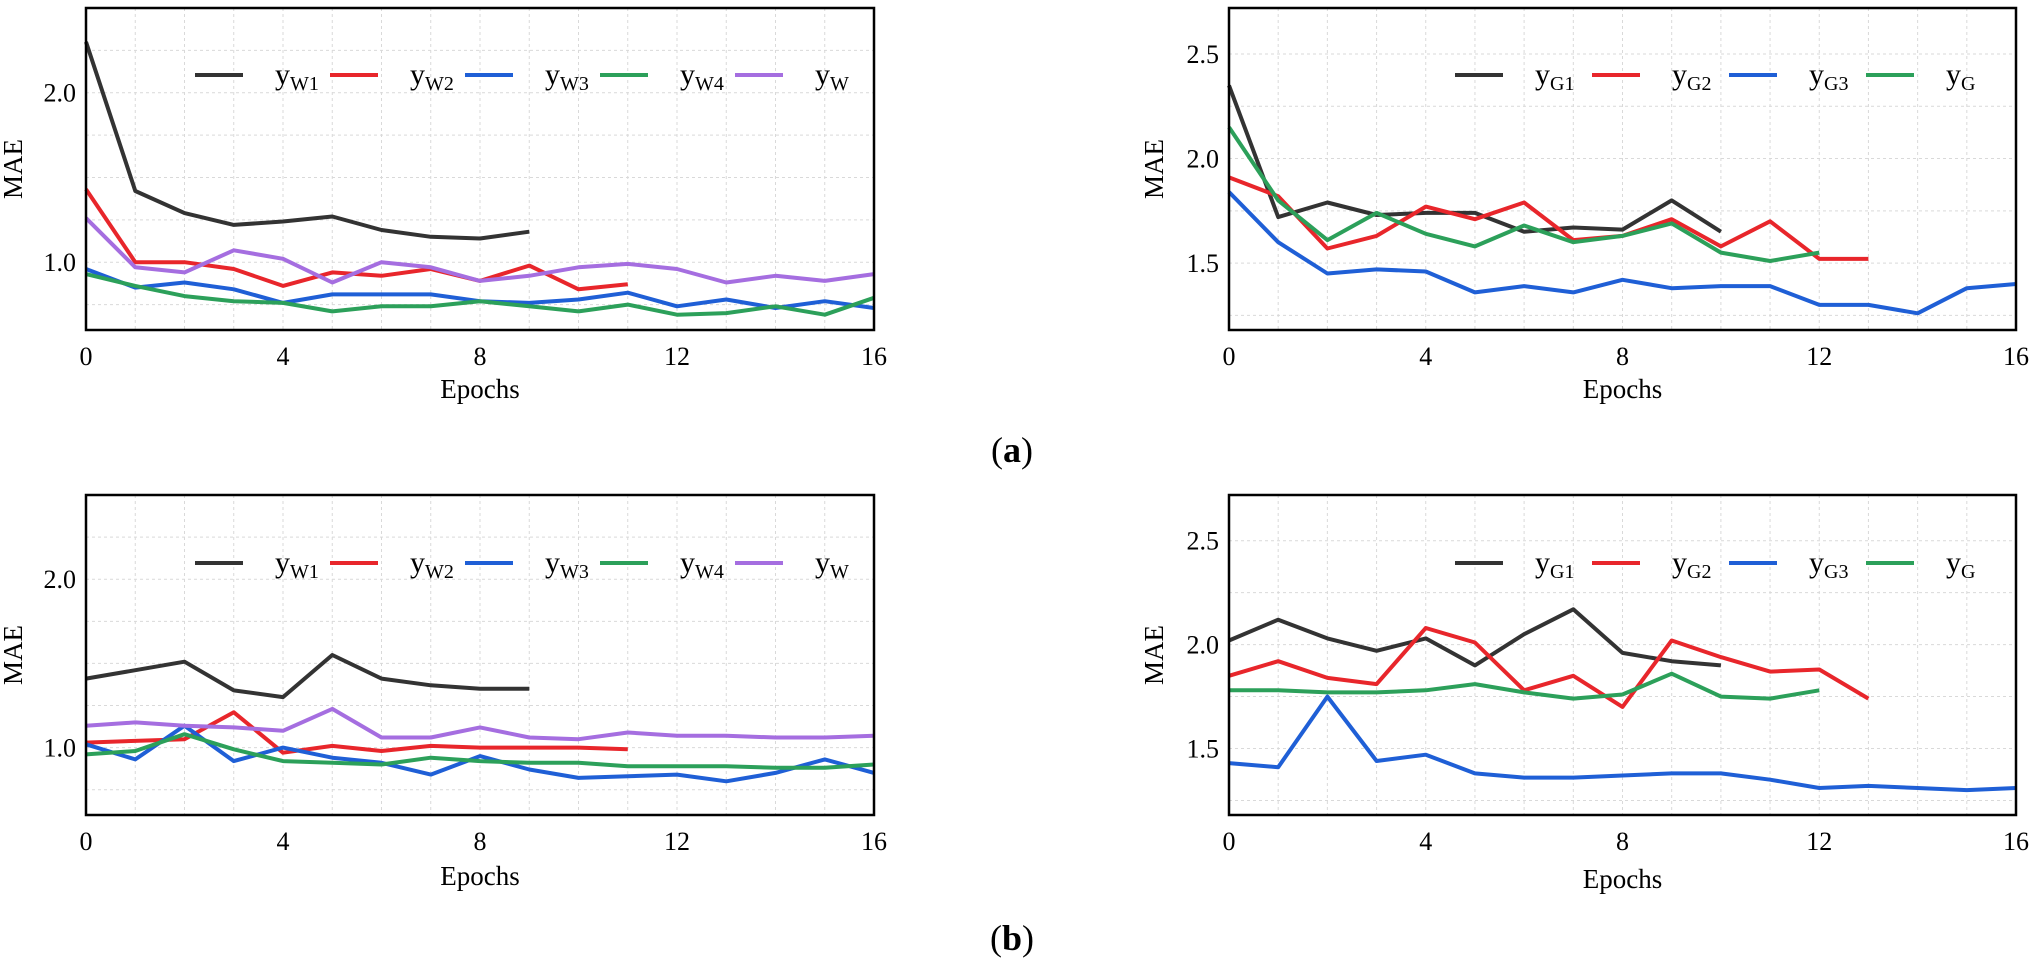  Describe the element at coordinates (1012, 938) in the screenshot. I see `panel-label-b: (b)` at that location.